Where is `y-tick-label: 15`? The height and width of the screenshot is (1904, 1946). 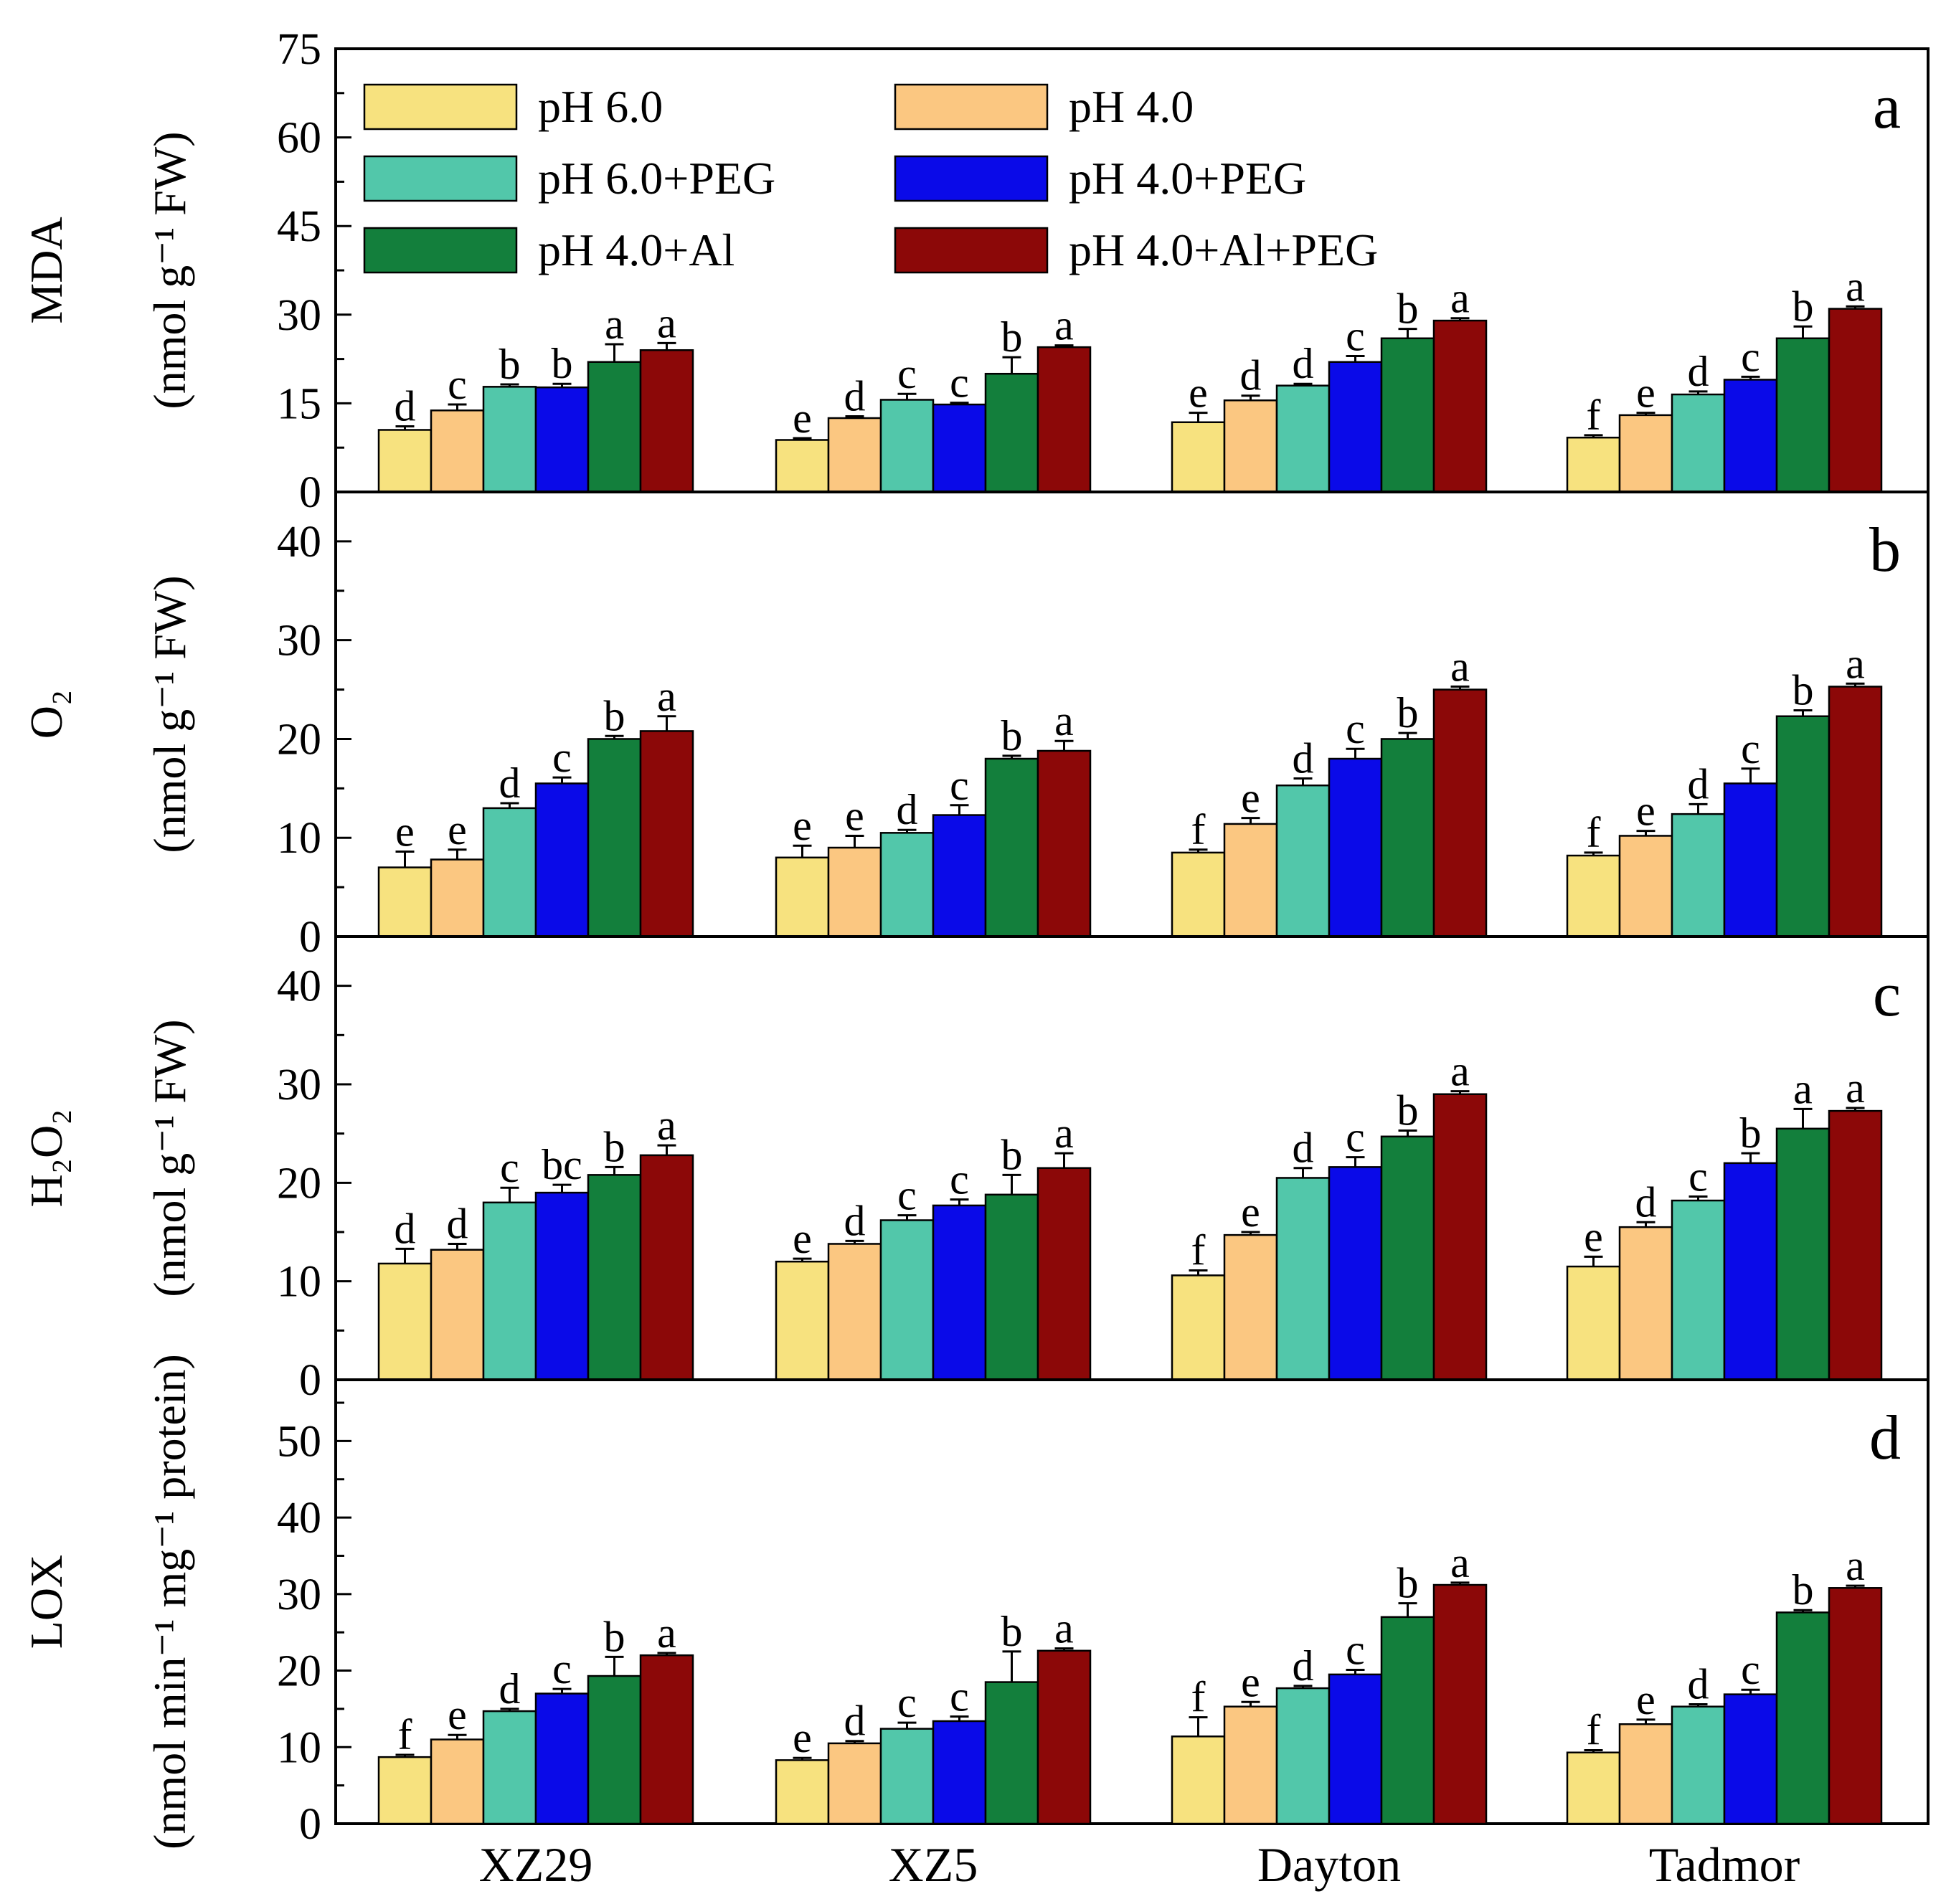
y-tick-label: 15 is located at coordinates (299, 403).